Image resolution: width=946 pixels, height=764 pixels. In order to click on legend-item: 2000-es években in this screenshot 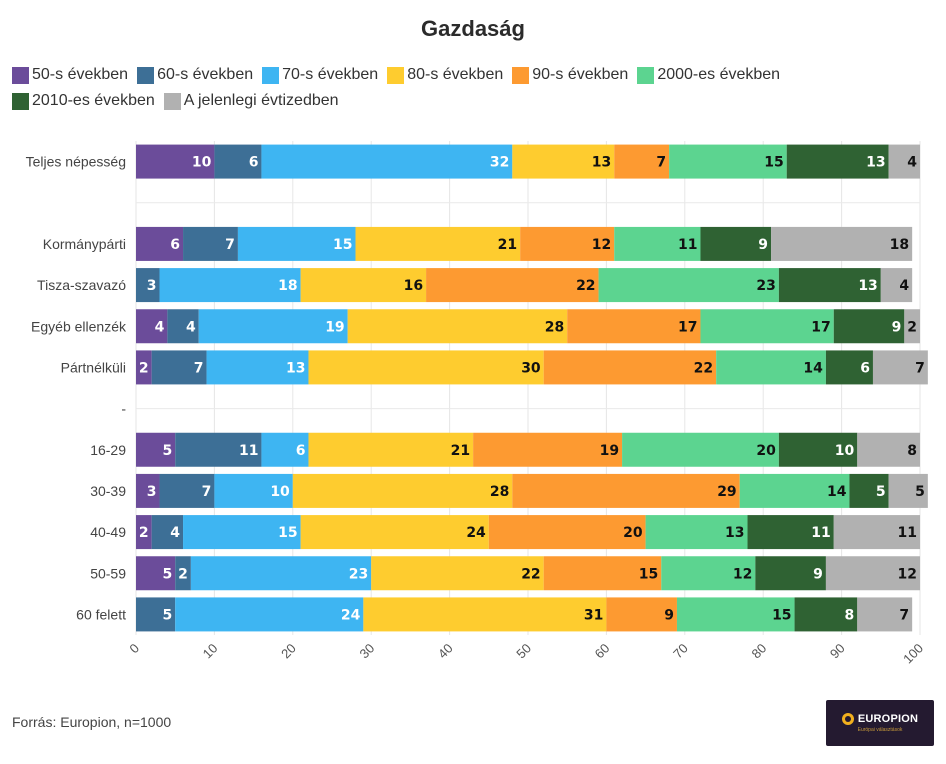, I will do `click(708, 75)`.